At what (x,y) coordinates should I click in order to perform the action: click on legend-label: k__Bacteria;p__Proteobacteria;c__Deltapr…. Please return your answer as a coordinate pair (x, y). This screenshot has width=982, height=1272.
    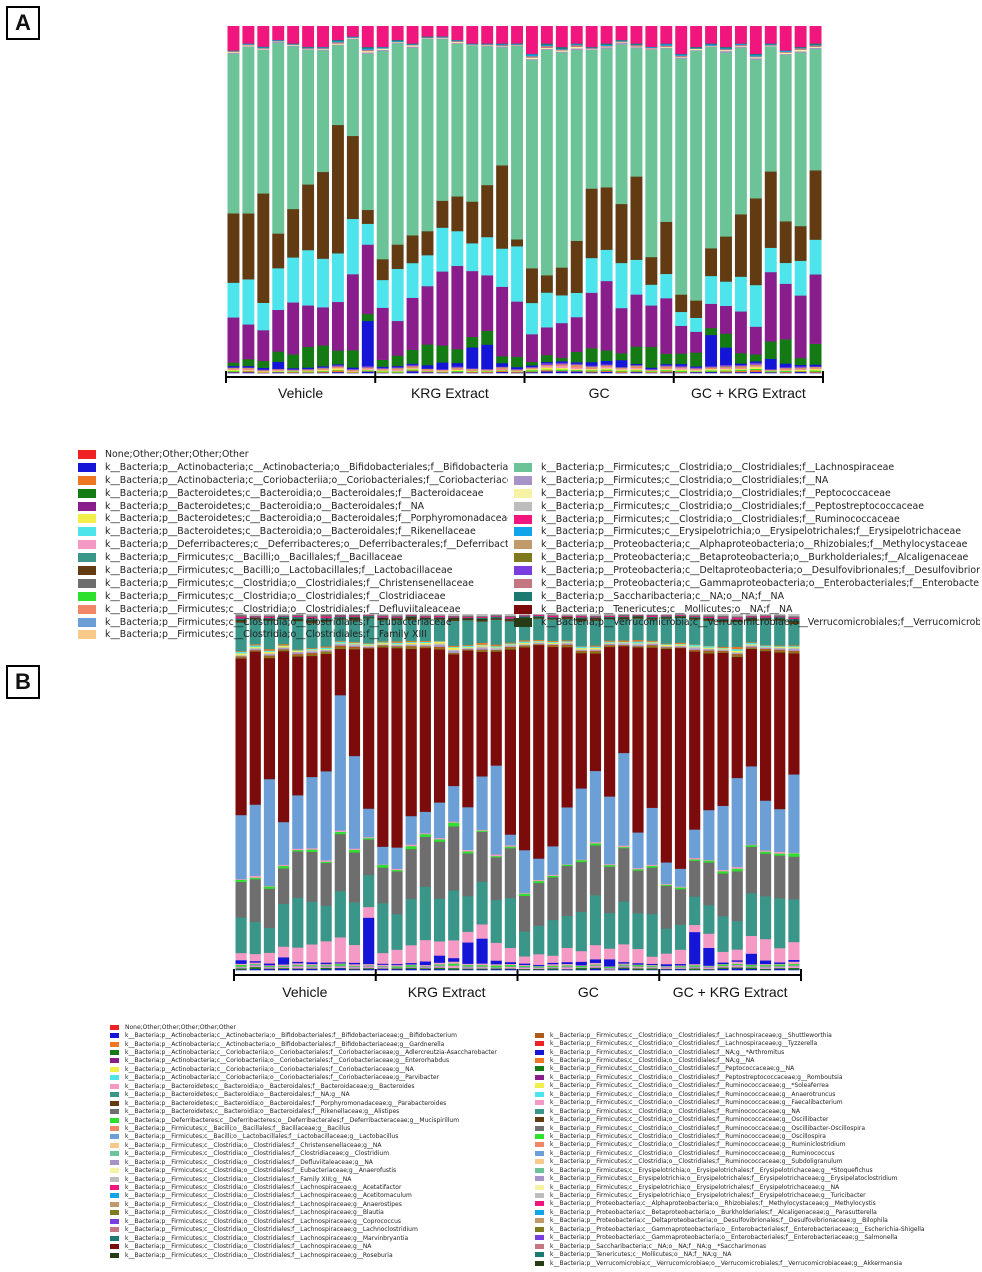
    Looking at the image, I should click on (719, 1221).